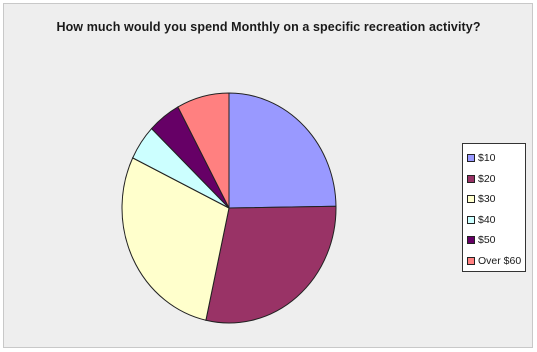 This screenshot has width=537, height=352. I want to click on legend-item: $40, so click(496, 220).